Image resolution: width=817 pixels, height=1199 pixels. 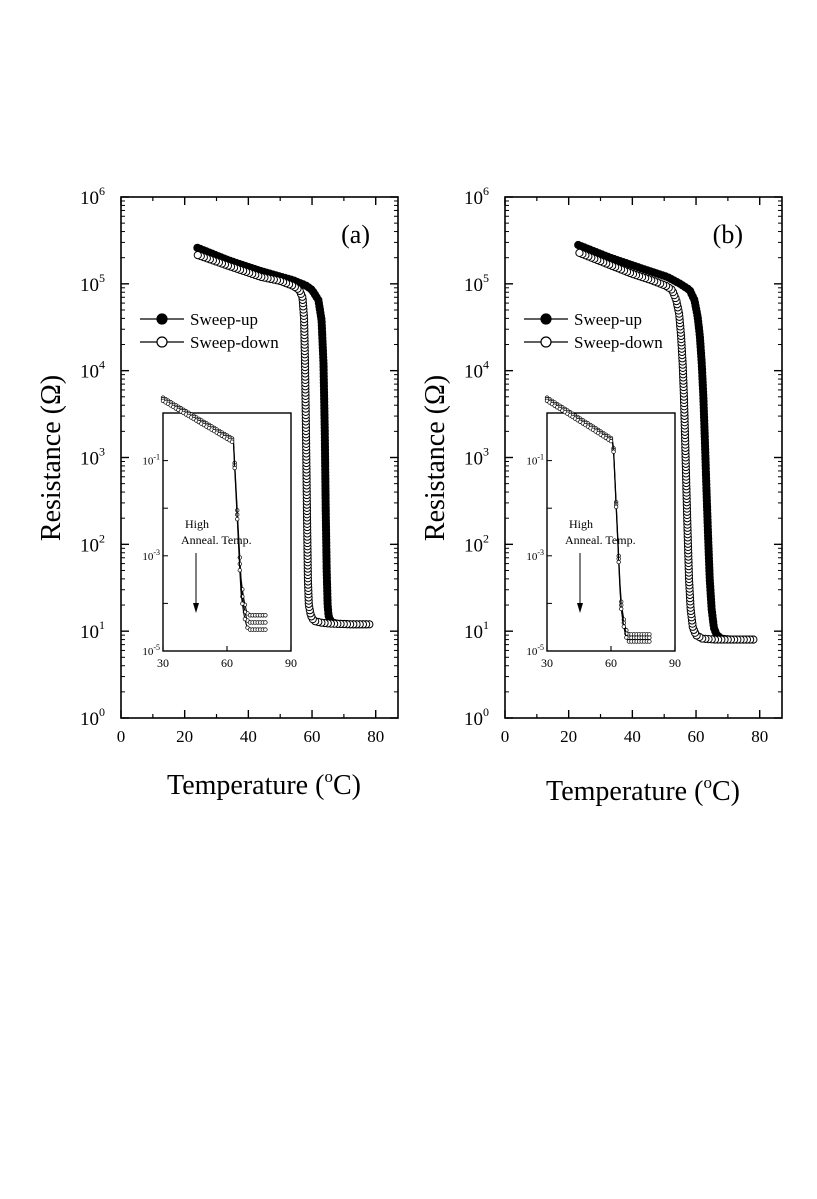 I want to click on inset-y-tick-label: 10⁻⁵, so click(x=151, y=650).